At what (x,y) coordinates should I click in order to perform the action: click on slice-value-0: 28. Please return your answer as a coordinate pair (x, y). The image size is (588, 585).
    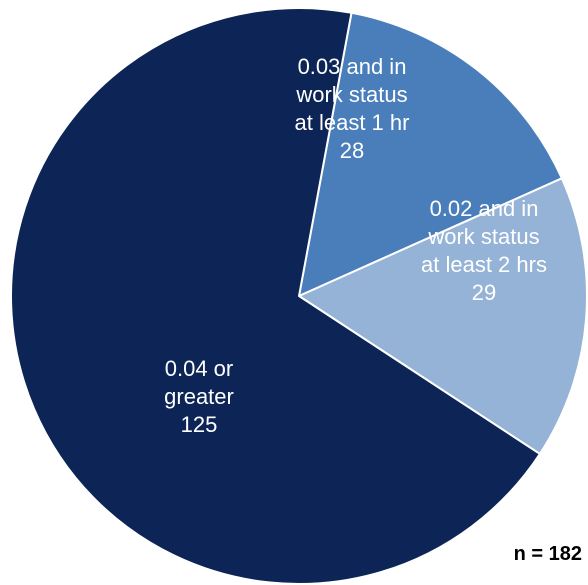
    Looking at the image, I should click on (352, 150).